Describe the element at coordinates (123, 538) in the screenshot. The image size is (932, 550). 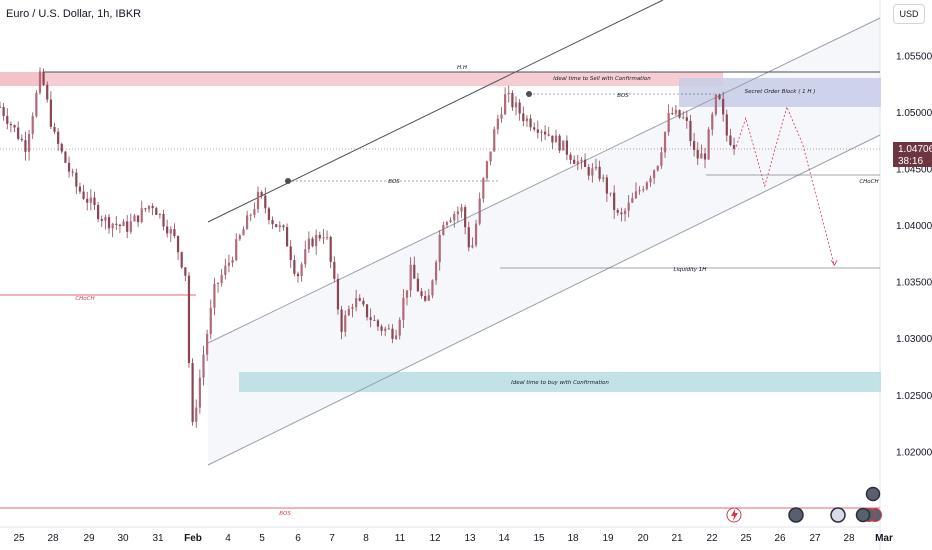
I see `x-tick-label: 30` at that location.